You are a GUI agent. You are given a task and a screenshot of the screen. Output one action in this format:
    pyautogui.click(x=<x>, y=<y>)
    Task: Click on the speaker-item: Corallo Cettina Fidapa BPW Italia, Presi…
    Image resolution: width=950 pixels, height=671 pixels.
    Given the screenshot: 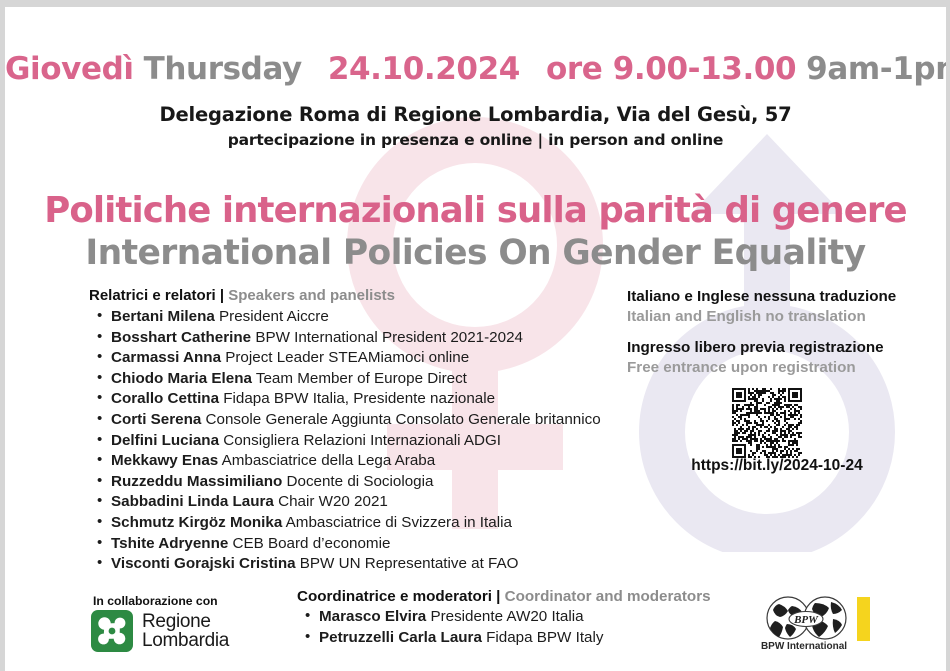 What is the action you would take?
    pyautogui.click(x=359, y=399)
    